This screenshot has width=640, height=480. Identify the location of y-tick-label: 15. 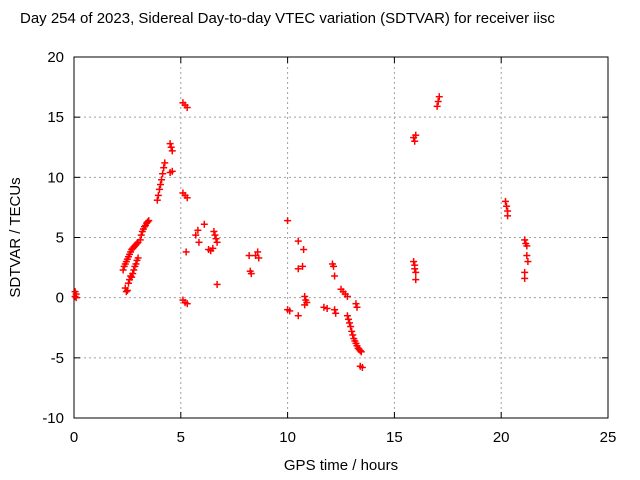
(55, 117).